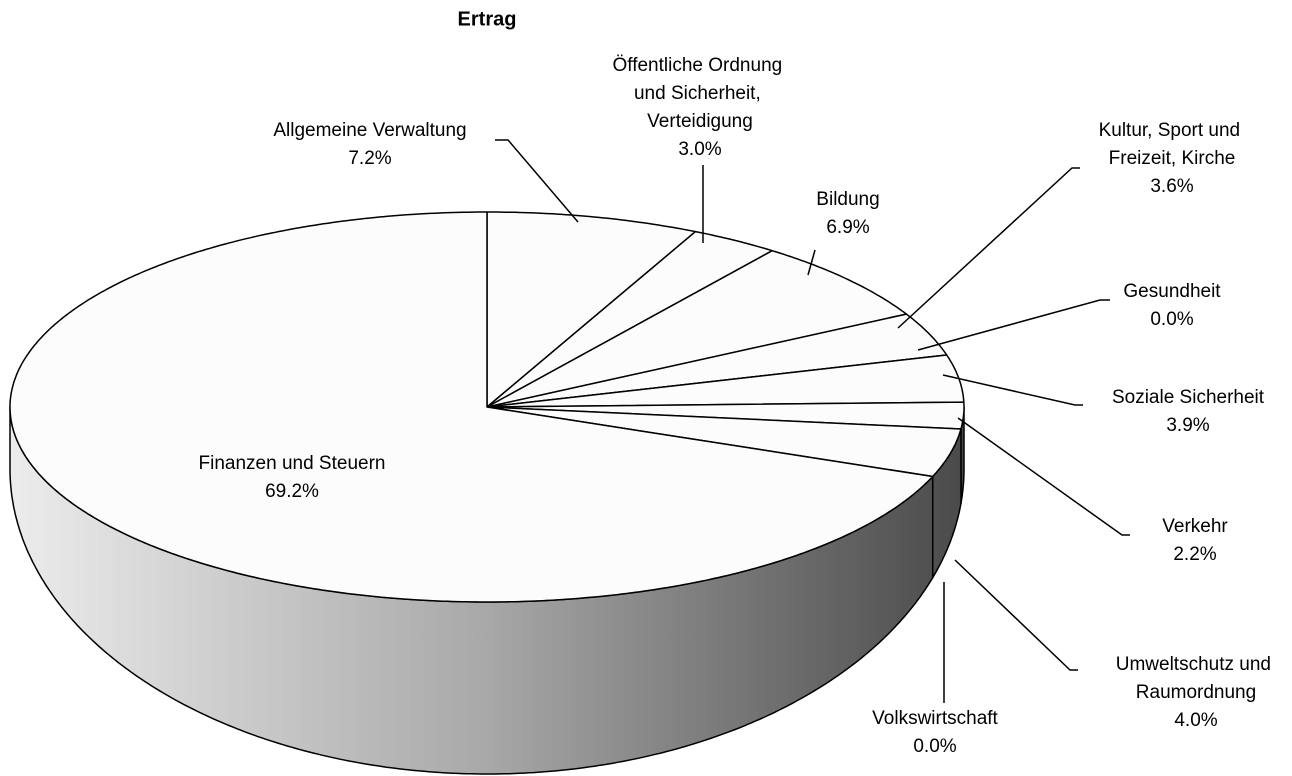 The width and height of the screenshot is (1292, 776). Describe the element at coordinates (292, 491) in the screenshot. I see `value-label: 69.2%` at that location.